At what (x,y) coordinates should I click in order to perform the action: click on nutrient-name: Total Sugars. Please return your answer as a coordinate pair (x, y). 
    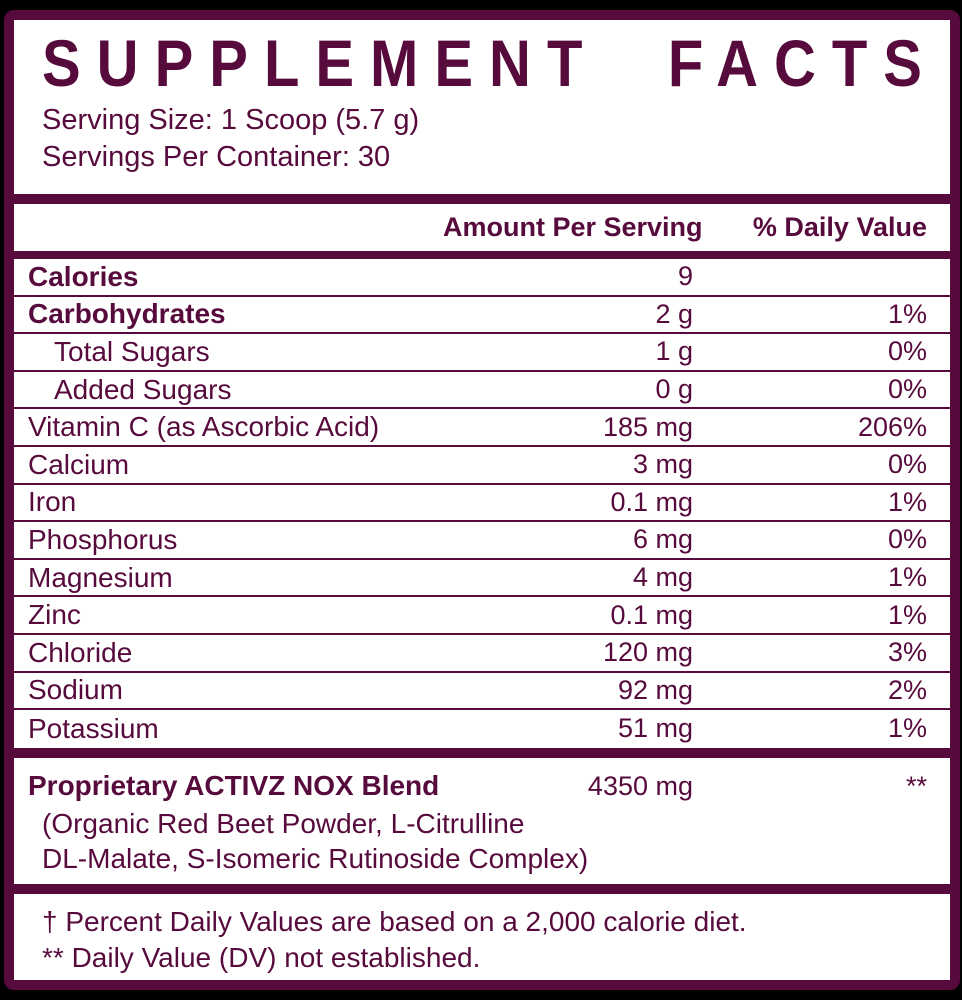
    Looking at the image, I should click on (132, 351).